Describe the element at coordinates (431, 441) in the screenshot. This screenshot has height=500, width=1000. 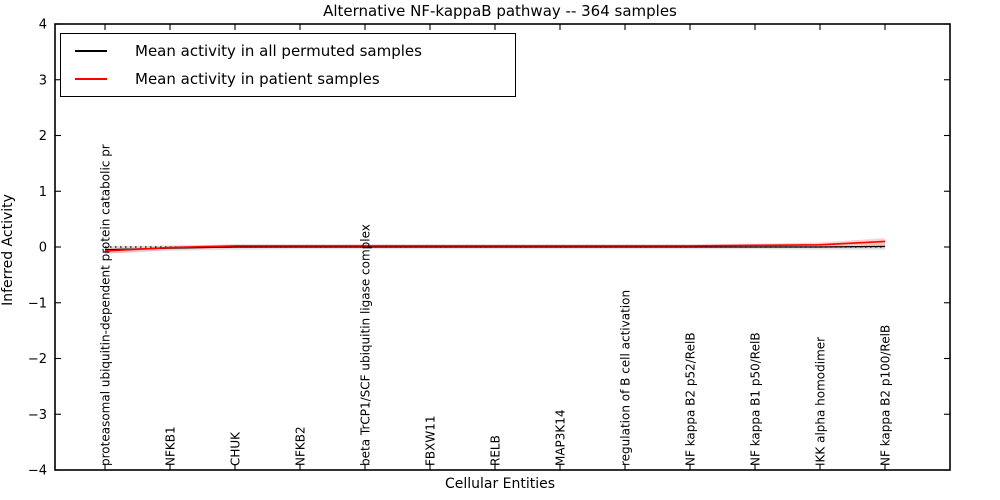
I see `x-tick-label: FBXW11` at that location.